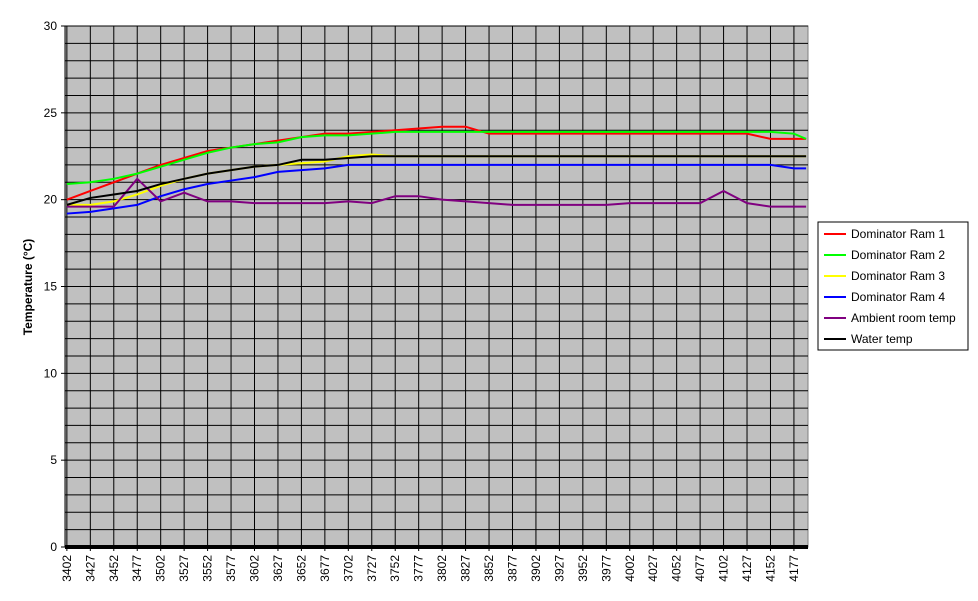 The image size is (978, 601). I want to click on x-tick-label: 4002, so click(630, 568).